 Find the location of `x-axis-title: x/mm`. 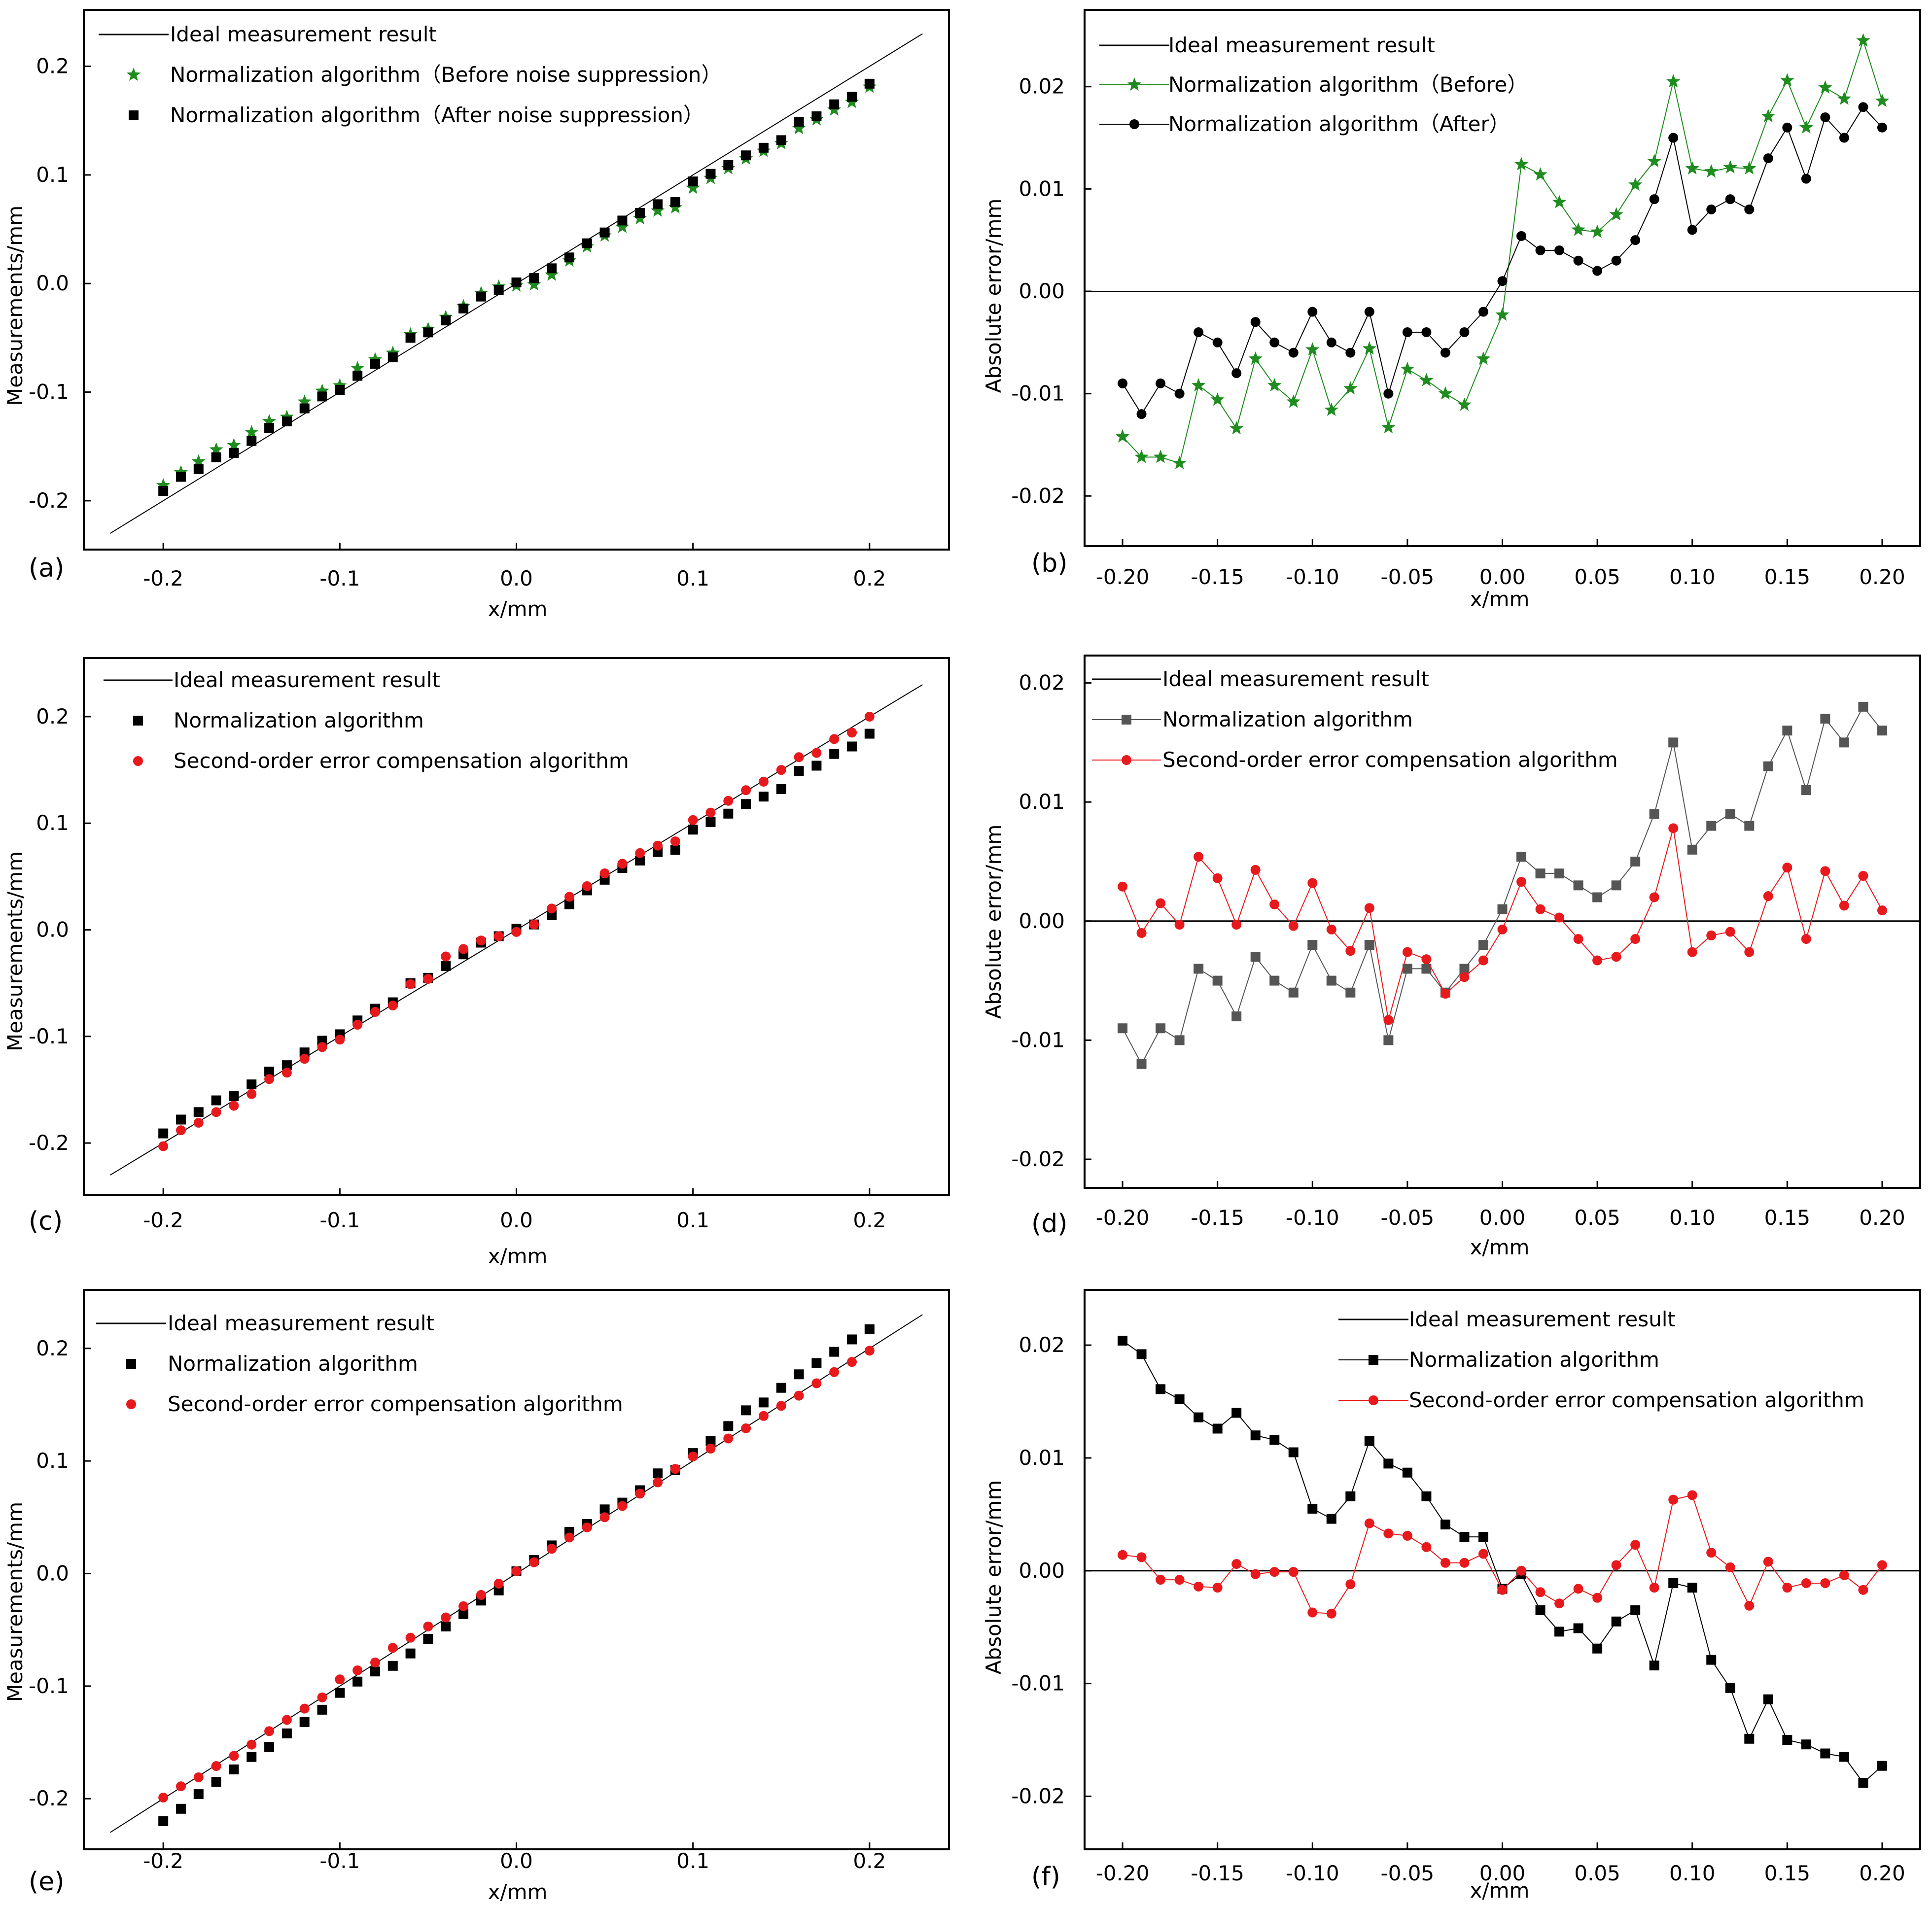

x-axis-title: x/mm is located at coordinates (518, 1892).